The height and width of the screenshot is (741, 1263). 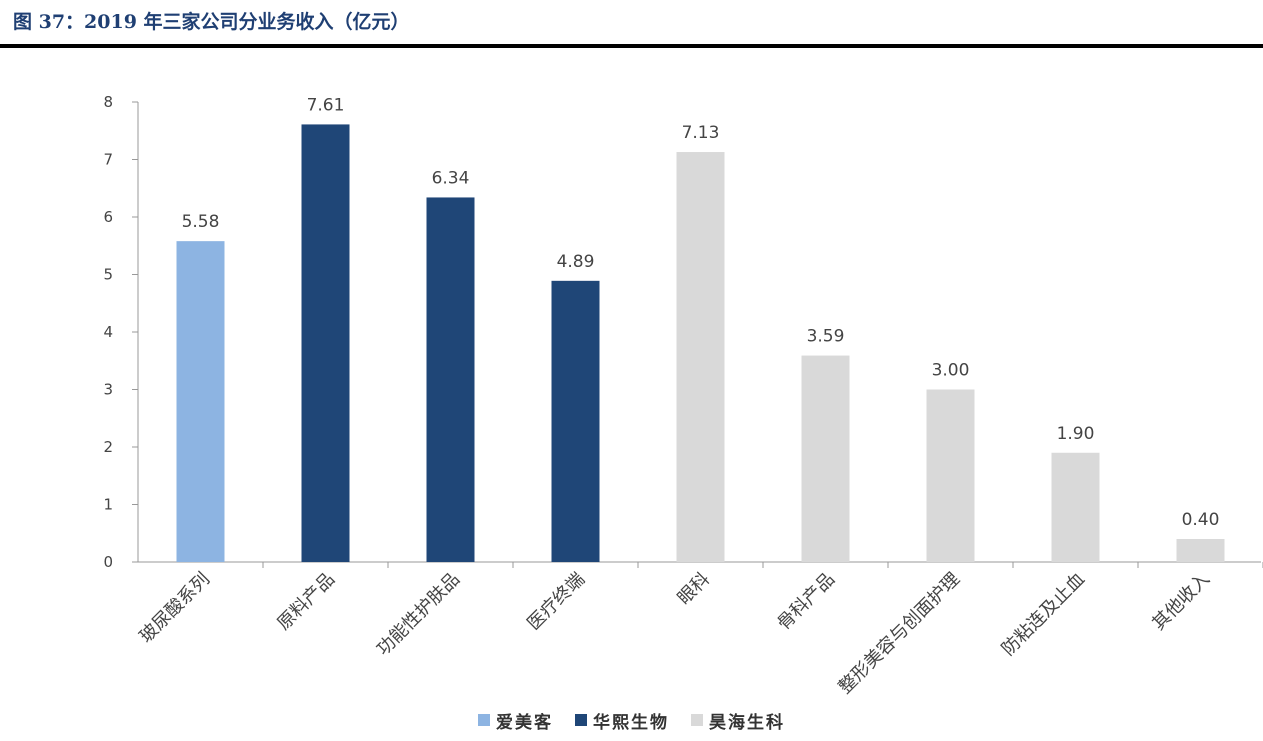 I want to click on bar-value-label: 7.13, so click(x=701, y=133).